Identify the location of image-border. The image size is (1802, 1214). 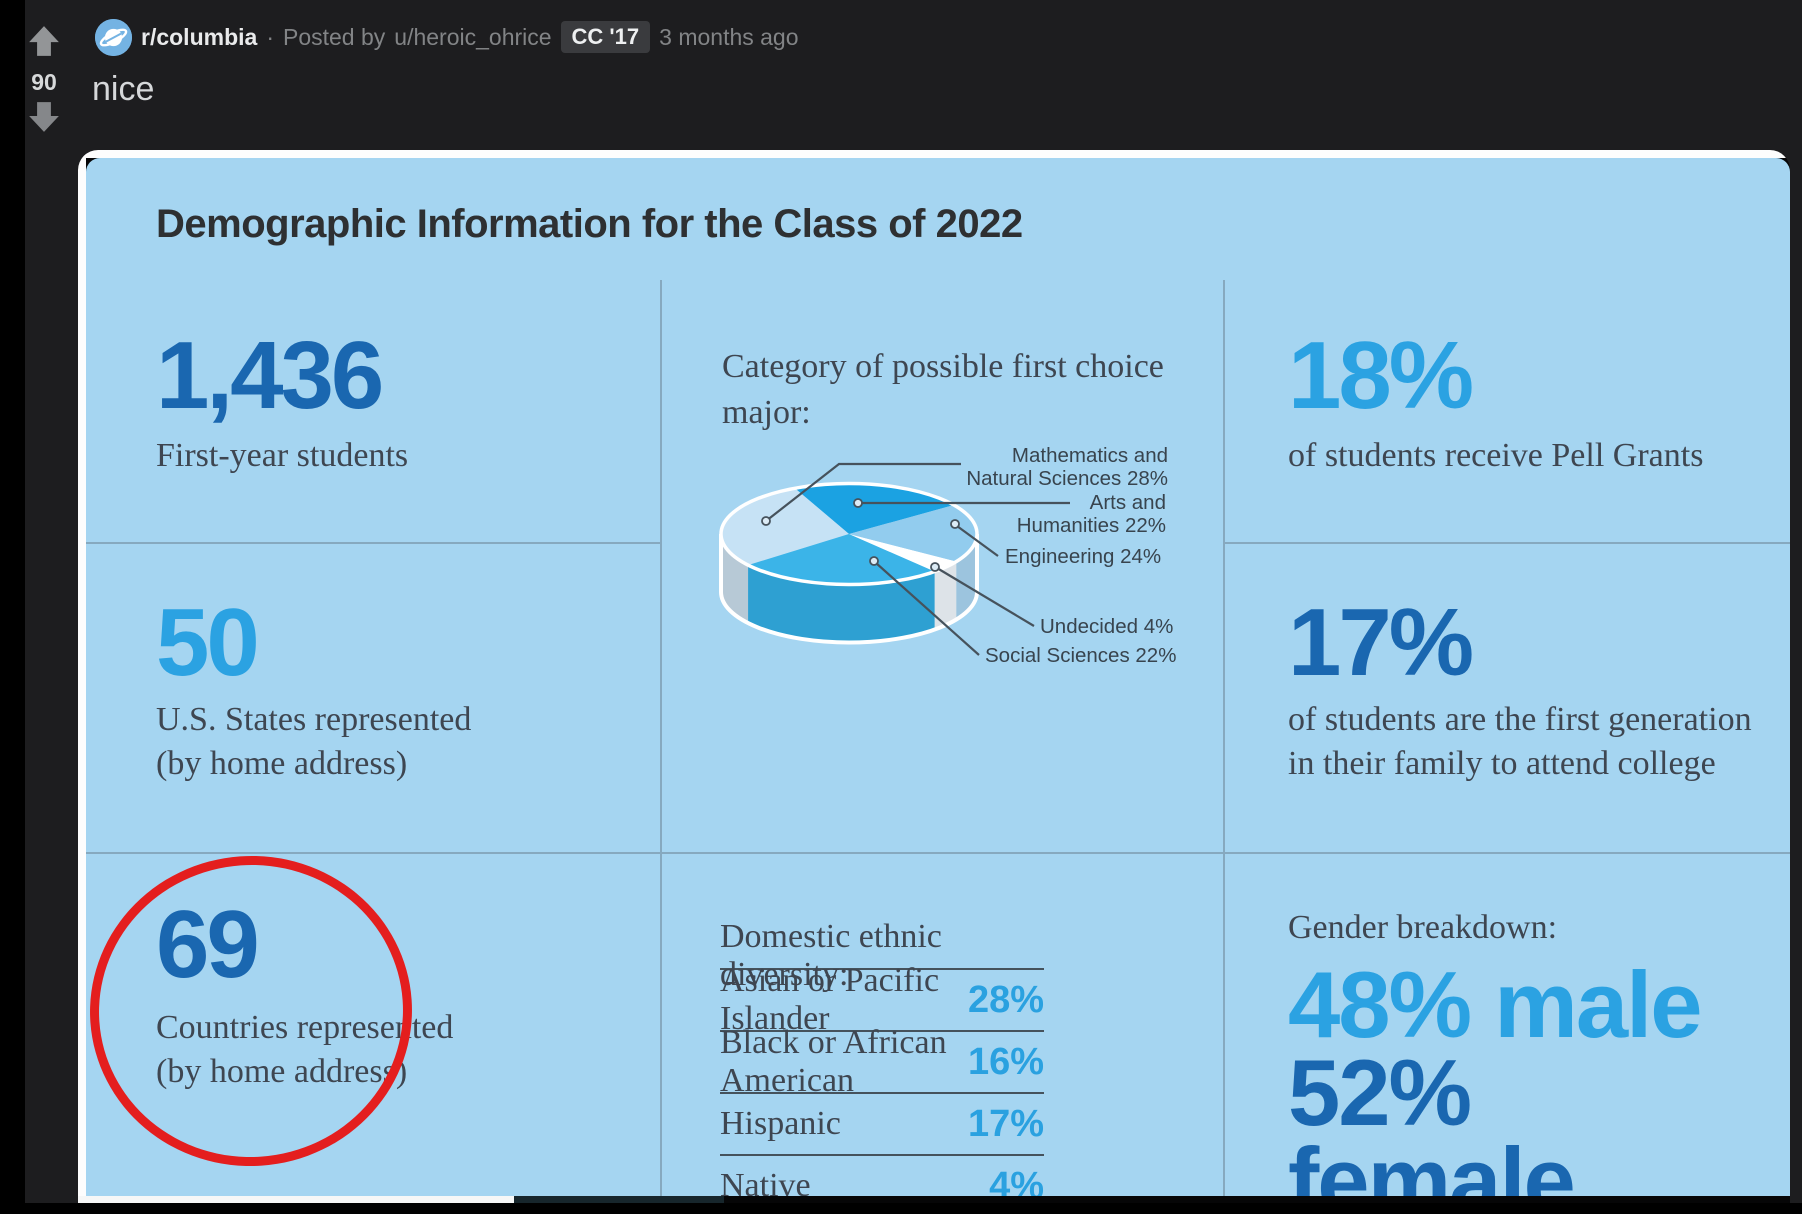
(82, 673).